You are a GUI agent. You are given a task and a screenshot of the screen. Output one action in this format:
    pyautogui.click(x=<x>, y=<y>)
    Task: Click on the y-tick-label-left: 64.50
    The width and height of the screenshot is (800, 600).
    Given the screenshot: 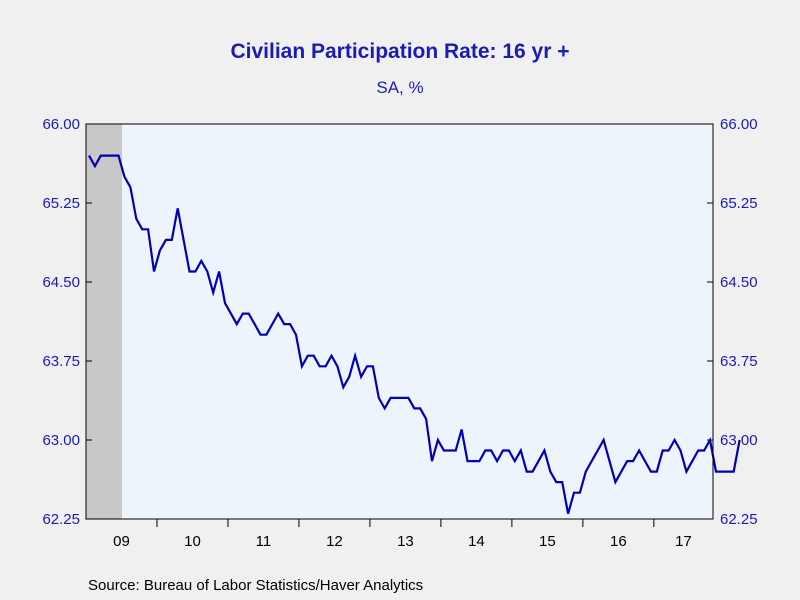 What is the action you would take?
    pyautogui.click(x=61, y=282)
    